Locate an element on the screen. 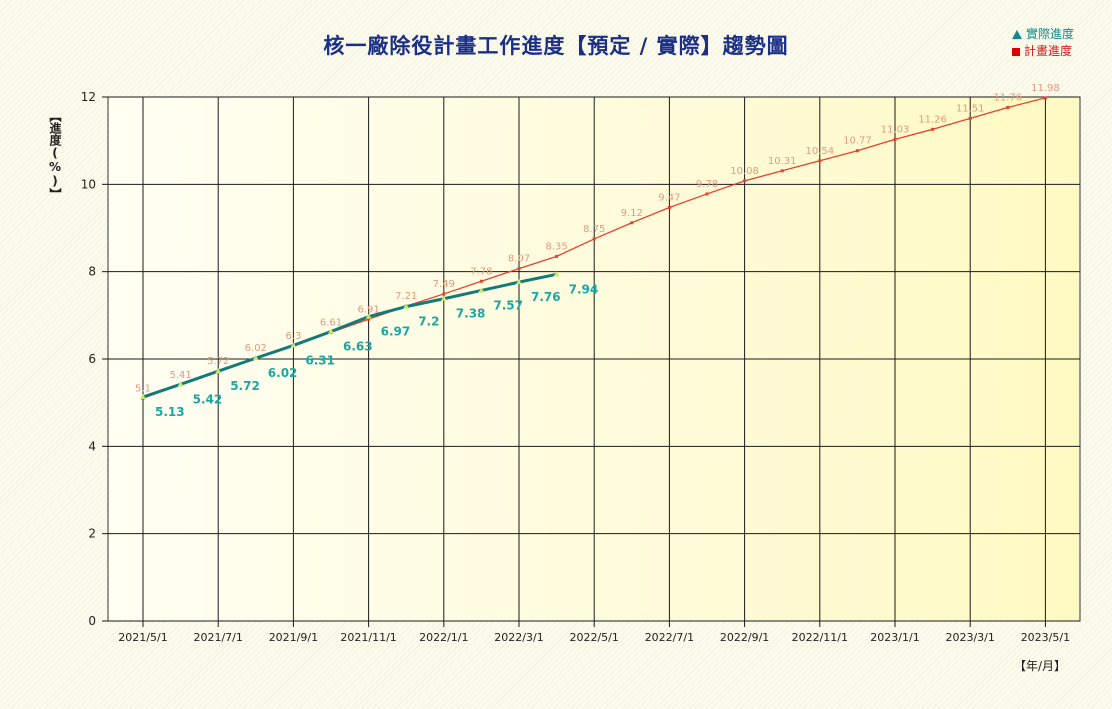 The width and height of the screenshot is (1112, 709). data-label-planned: 7.21 is located at coordinates (406, 296).